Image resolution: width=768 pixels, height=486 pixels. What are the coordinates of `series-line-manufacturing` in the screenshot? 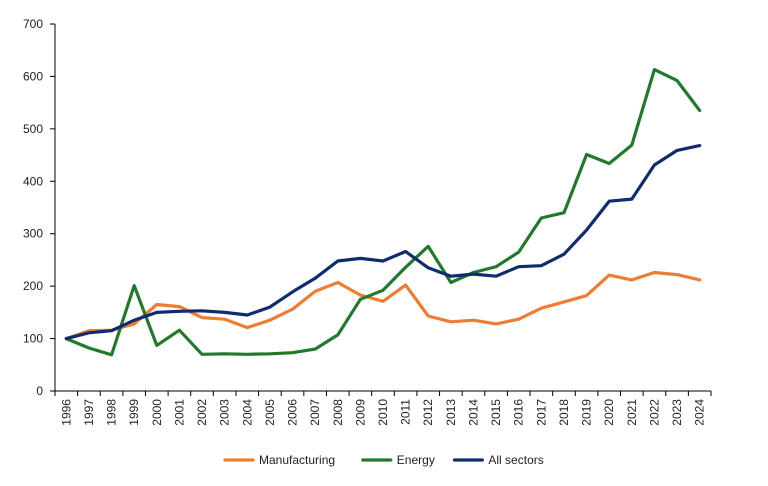 It's located at (383, 305).